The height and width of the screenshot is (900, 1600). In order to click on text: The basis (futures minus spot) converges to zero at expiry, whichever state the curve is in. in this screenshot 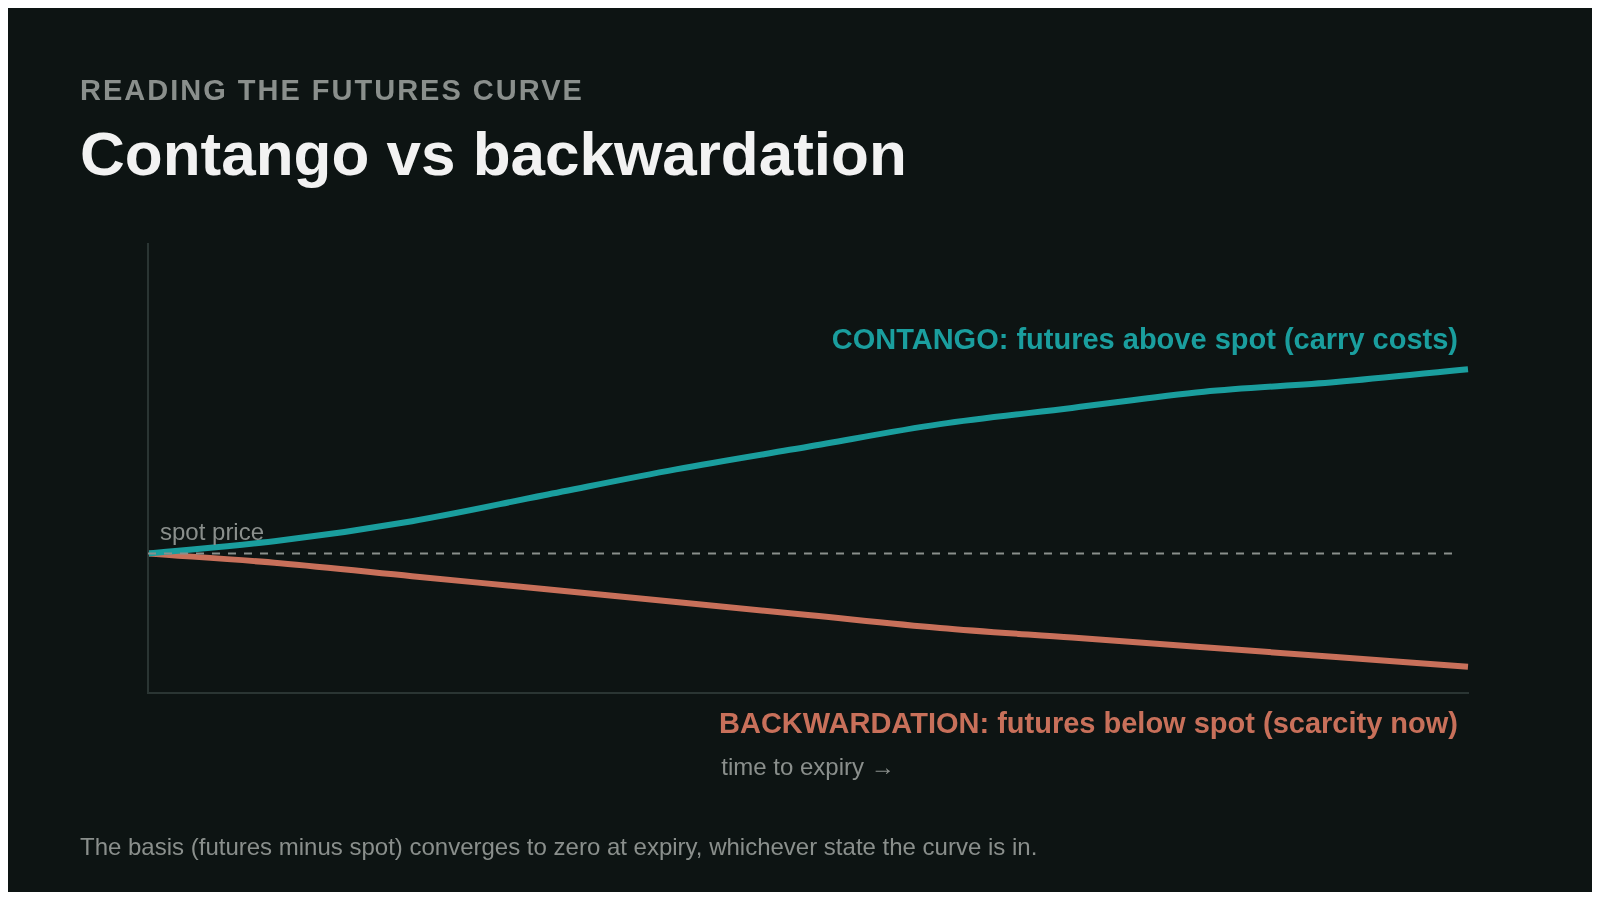, I will do `click(559, 847)`.